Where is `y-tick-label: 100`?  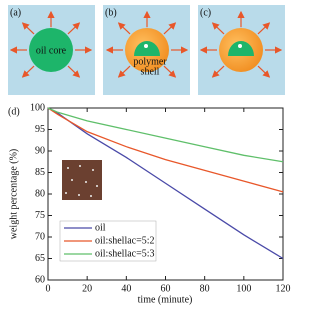
y-tick-label: 100 is located at coordinates (37, 107).